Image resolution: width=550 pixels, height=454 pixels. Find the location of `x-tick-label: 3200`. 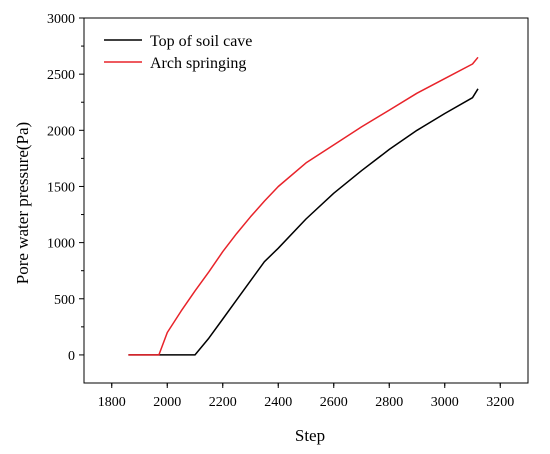

x-tick-label: 3200 is located at coordinates (500, 402).